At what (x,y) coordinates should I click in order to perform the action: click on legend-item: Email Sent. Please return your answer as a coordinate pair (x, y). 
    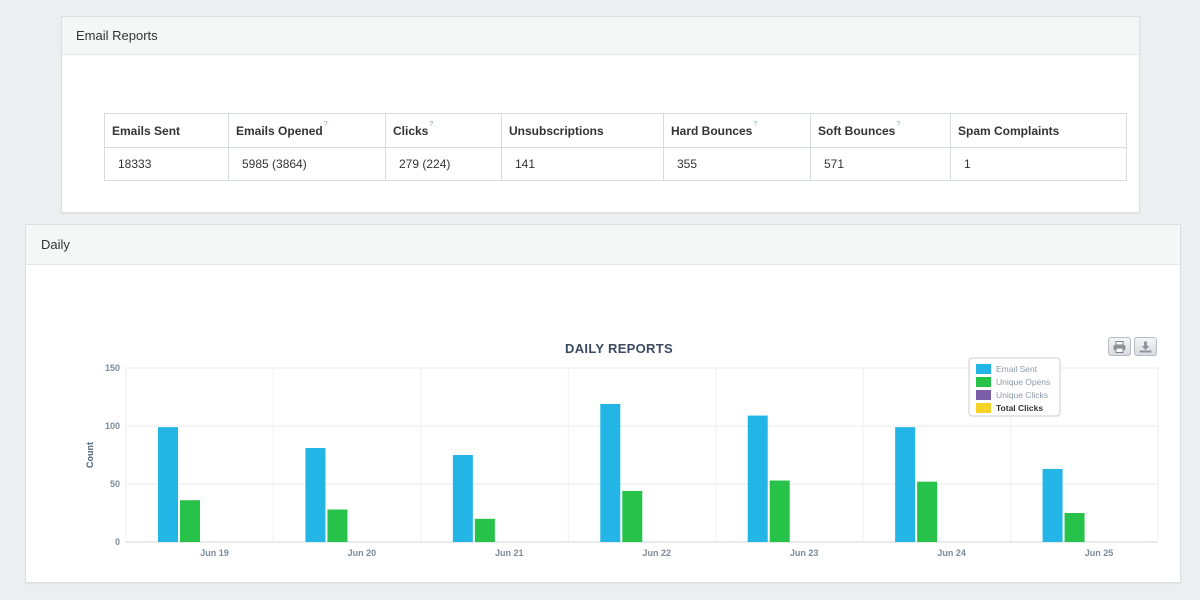
    Looking at the image, I should click on (1017, 369).